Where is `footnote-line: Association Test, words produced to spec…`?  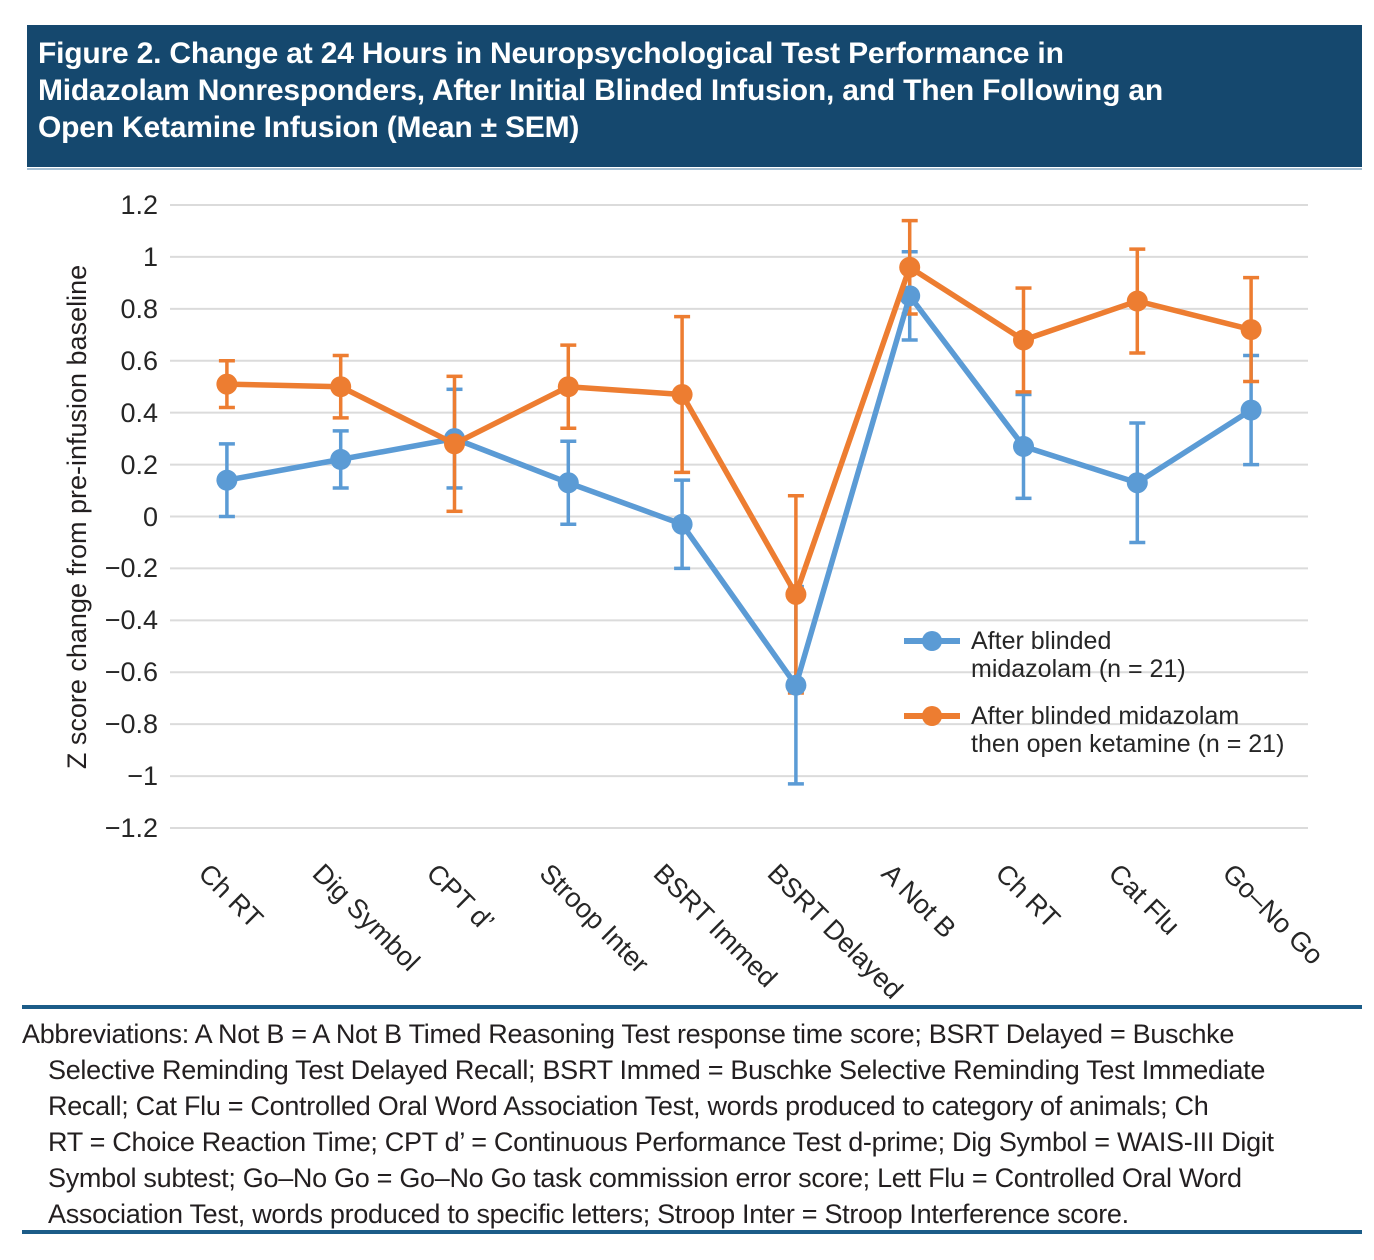 footnote-line: Association Test, words produced to spec… is located at coordinates (588, 1214).